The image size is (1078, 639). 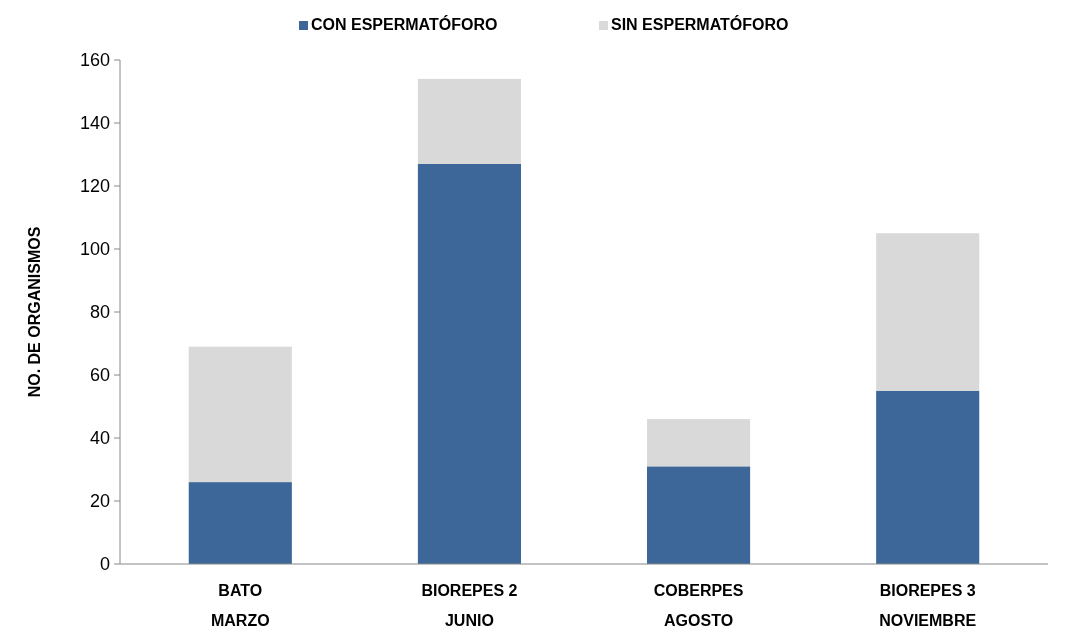 I want to click on x-tick-label: BIOREPES 2 JUNIO, so click(x=469, y=605).